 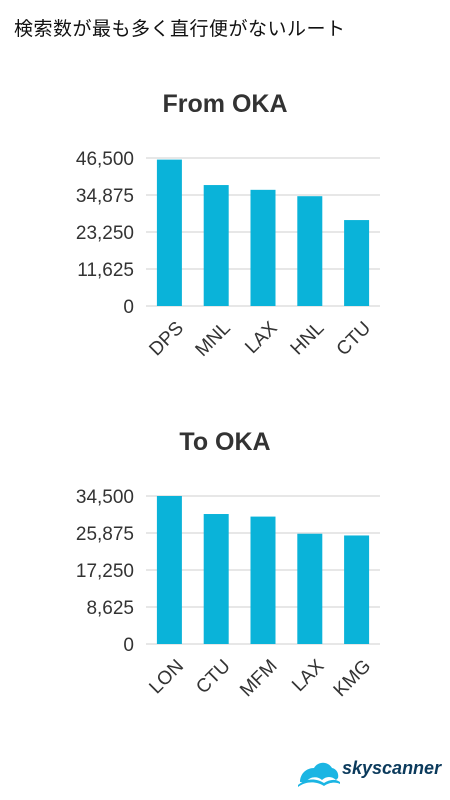 I want to click on bar-hnl, so click(x=310, y=251).